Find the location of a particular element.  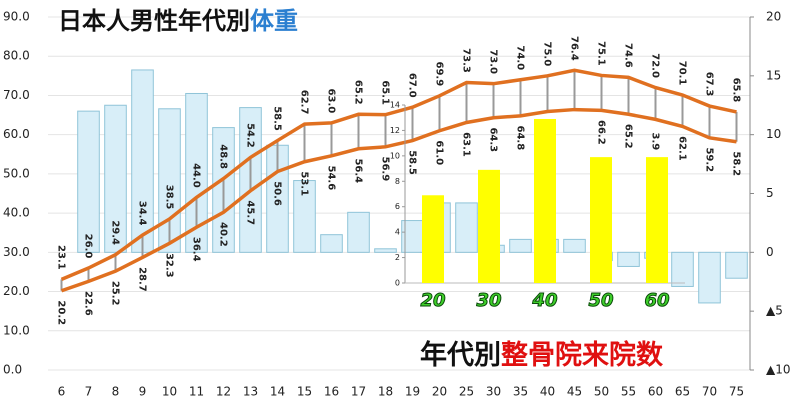

x-tick-label: 8 is located at coordinates (116, 392).